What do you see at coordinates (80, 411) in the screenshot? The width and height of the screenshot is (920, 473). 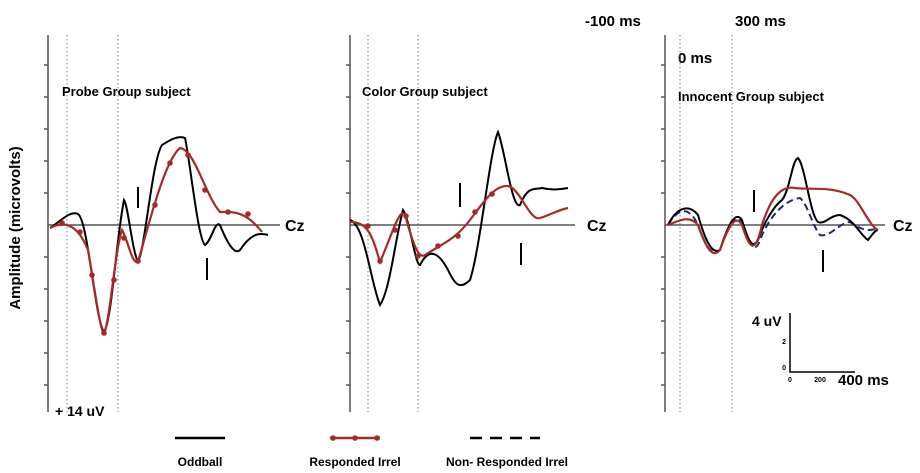 I see `amplitude-label: + 14 uV` at bounding box center [80, 411].